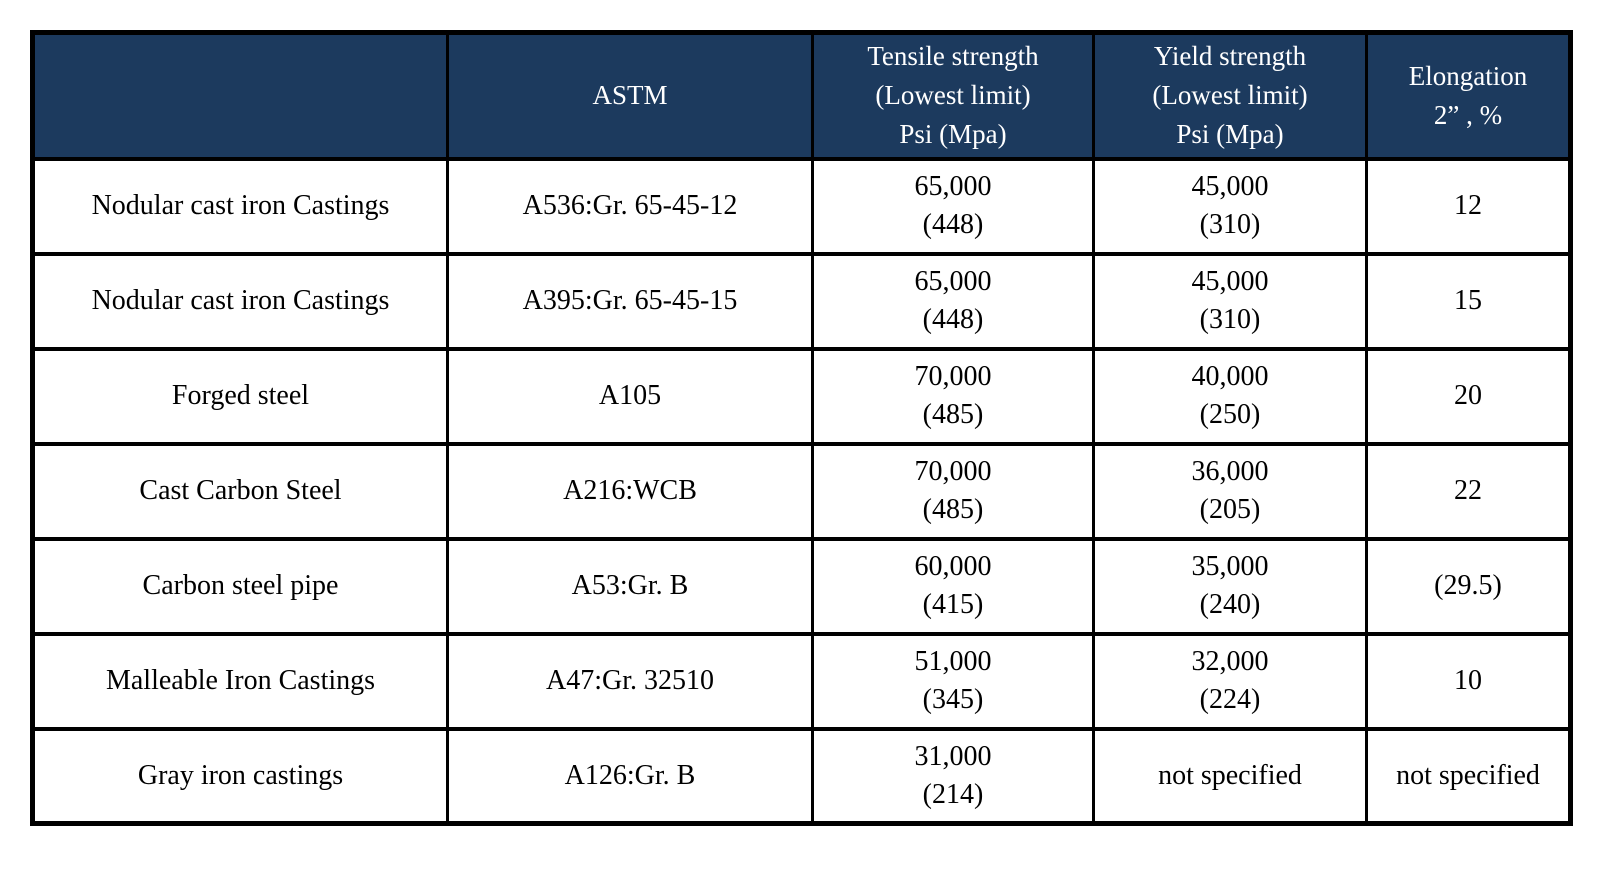 The height and width of the screenshot is (877, 1600). Describe the element at coordinates (240, 586) in the screenshot. I see `material-cell: Carbon steel pipe` at that location.